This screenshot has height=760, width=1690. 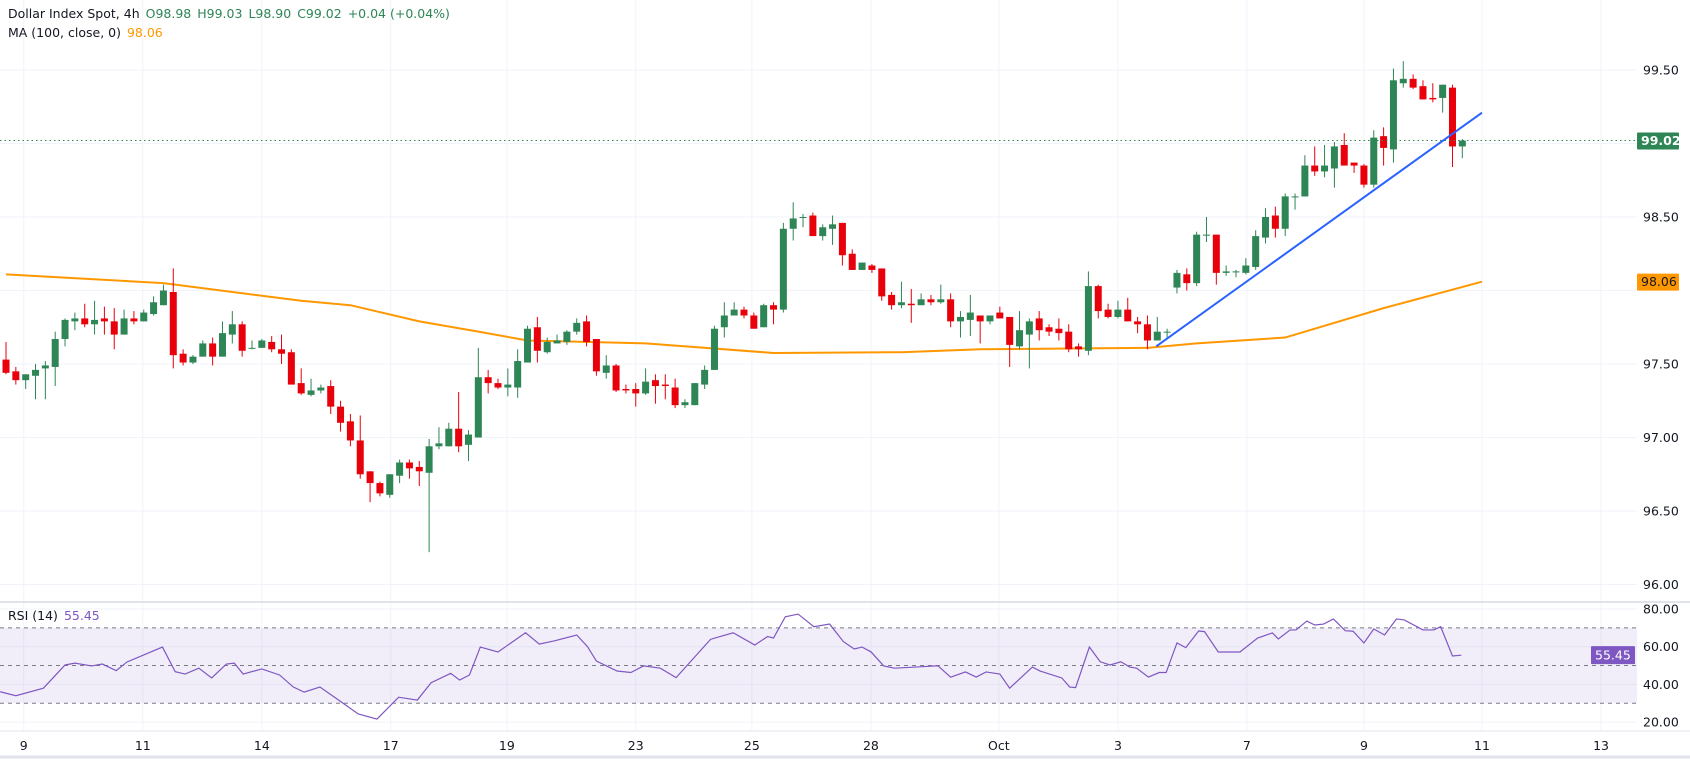 I want to click on rsi-tick-label: 20.00, so click(x=1661, y=722).